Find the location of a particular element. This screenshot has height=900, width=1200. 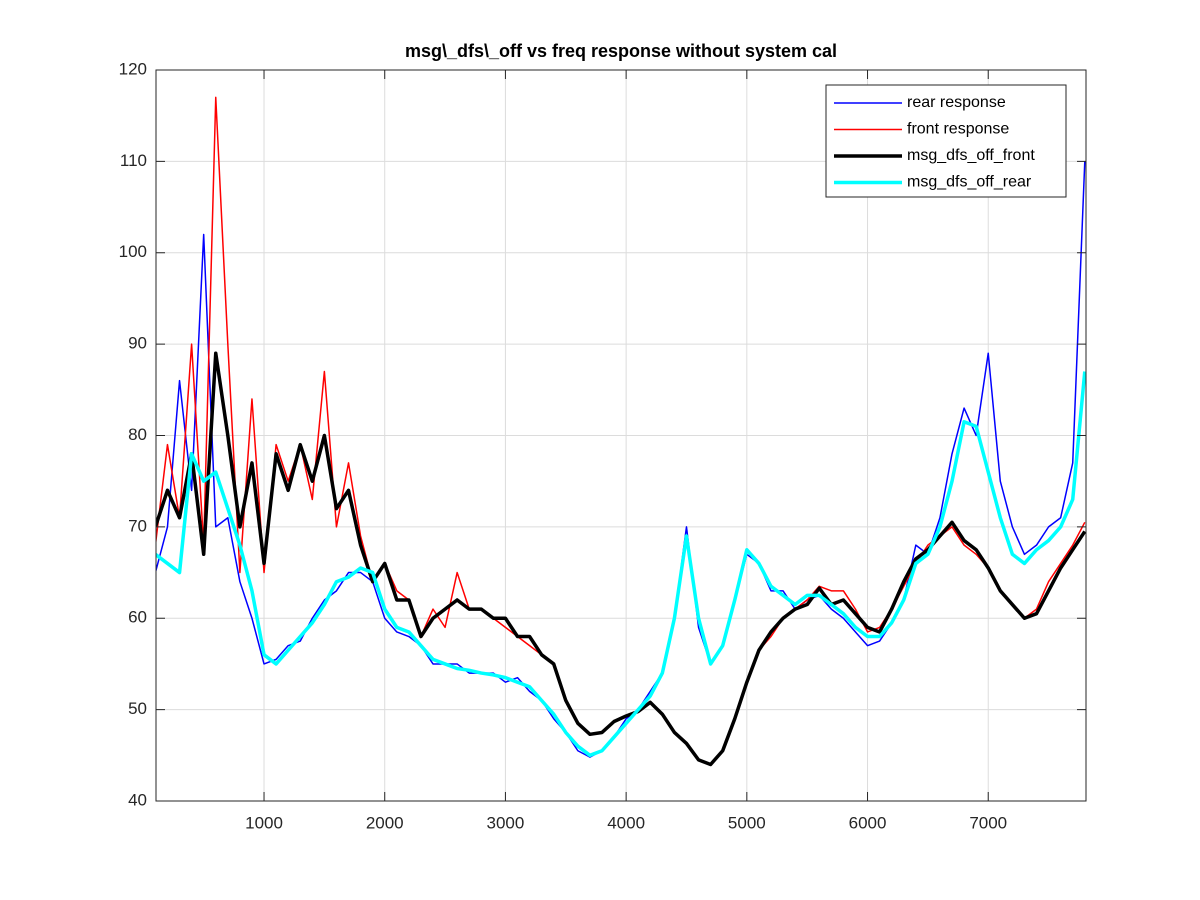

y-tick-label: 110 is located at coordinates (133, 160).